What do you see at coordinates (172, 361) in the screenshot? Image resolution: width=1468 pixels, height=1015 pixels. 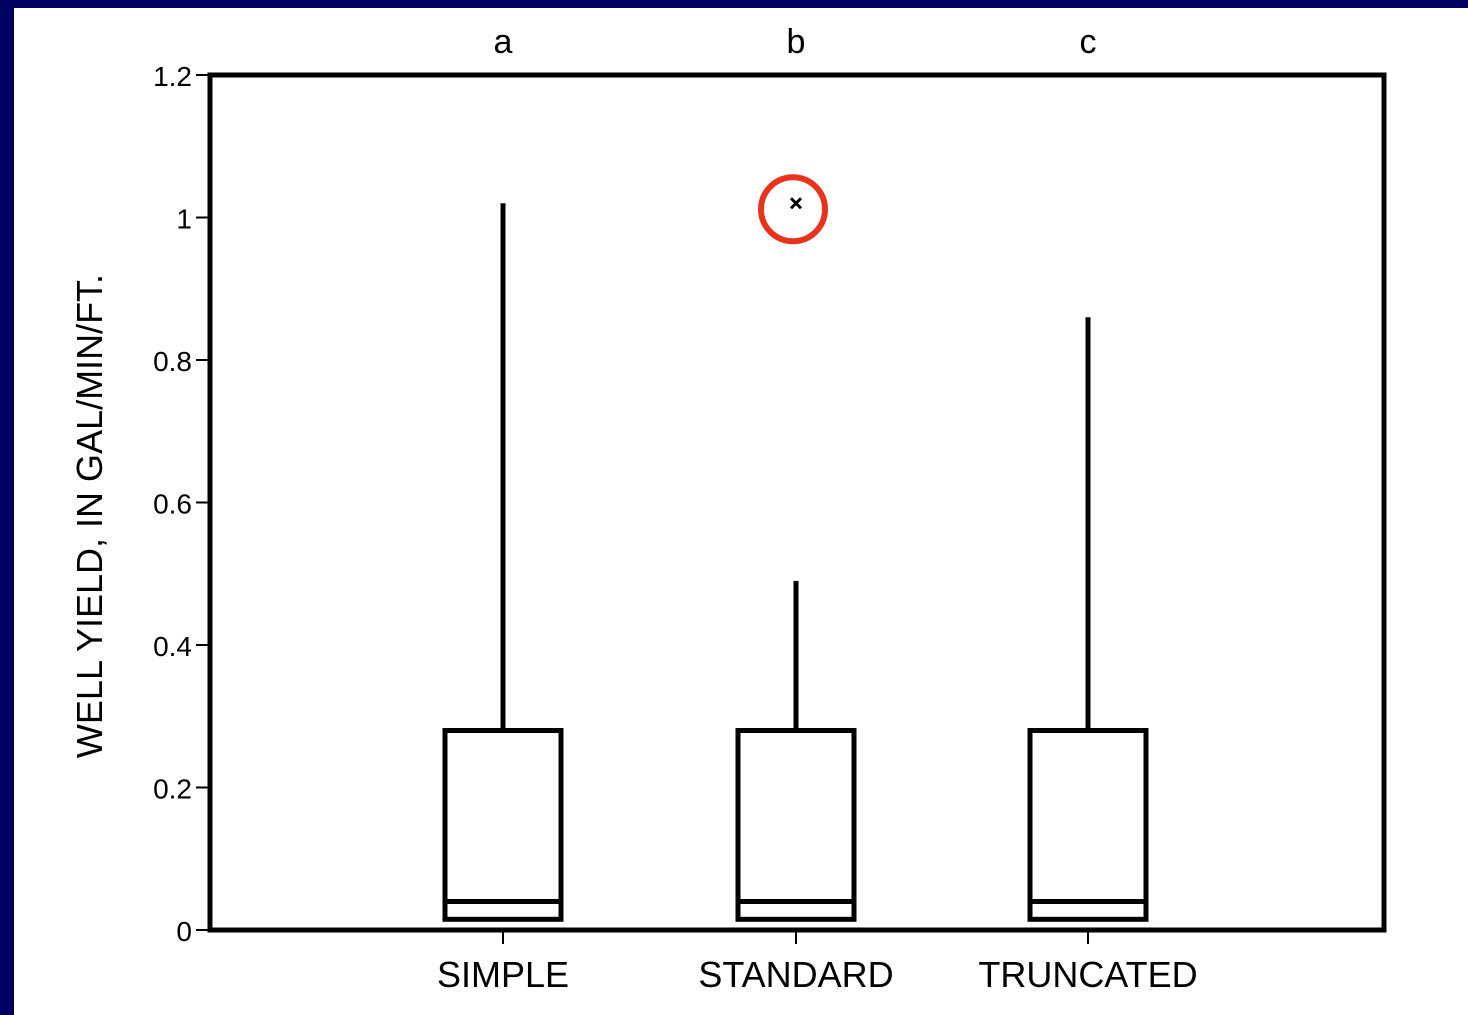 I see `y-tick-label: 0.8` at bounding box center [172, 361].